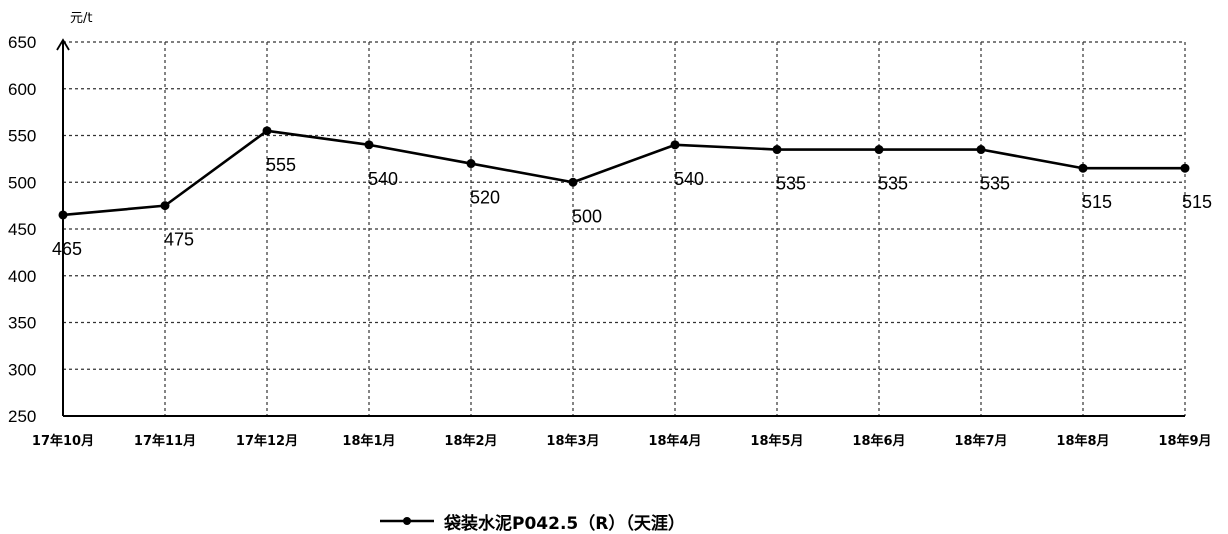  I want to click on x-tick-label: 18年9月, so click(1184, 441).